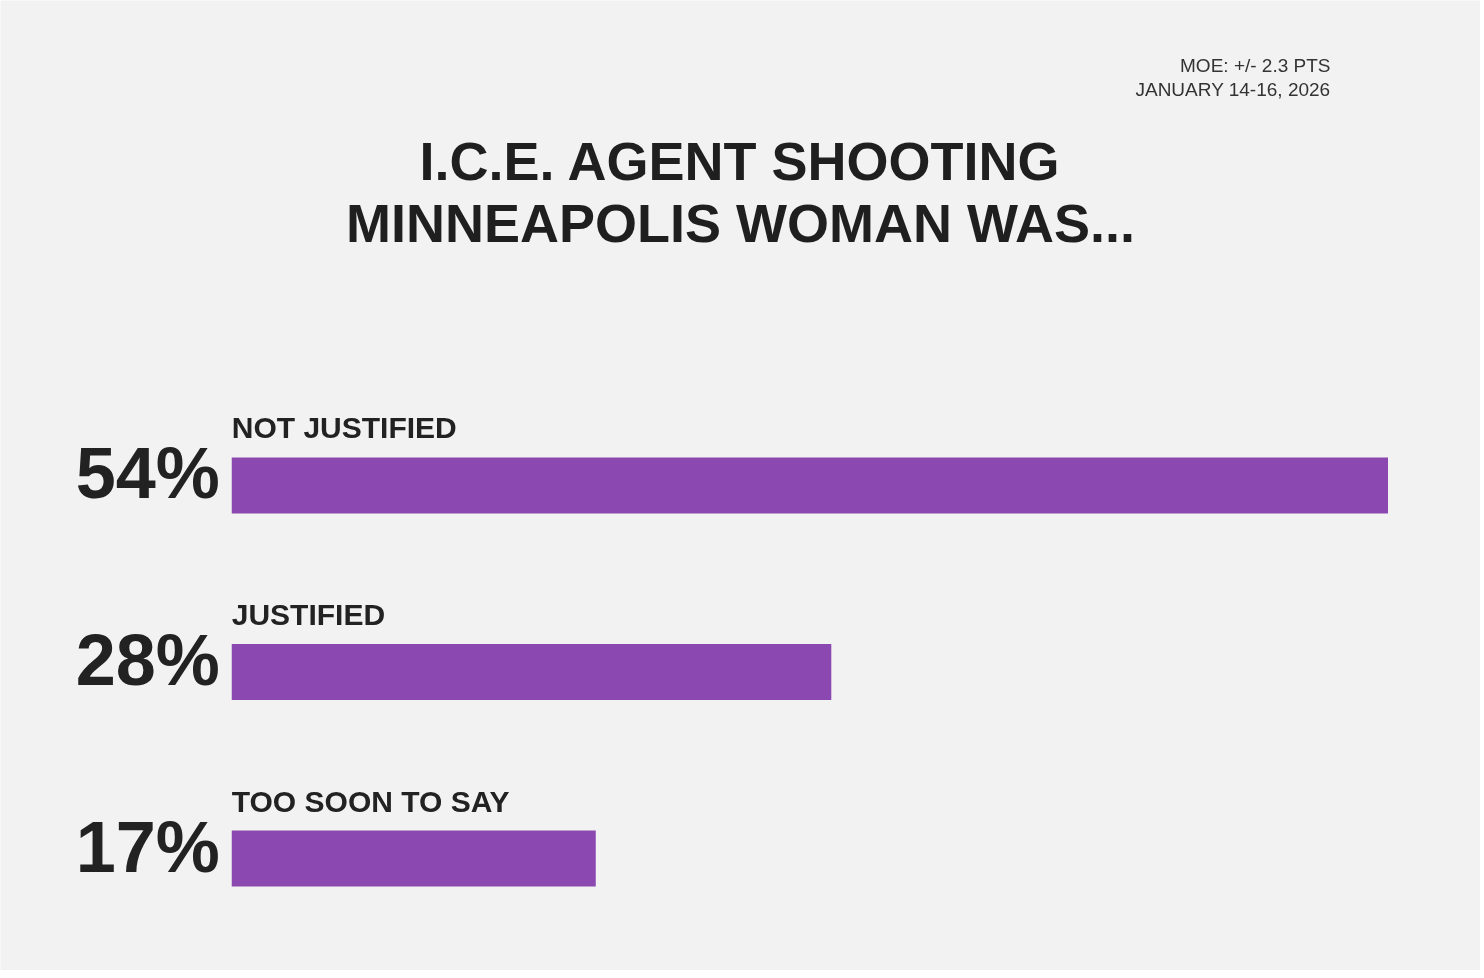 The height and width of the screenshot is (978, 1484). Describe the element at coordinates (147, 660) in the screenshot. I see `data-label: 28%` at that location.